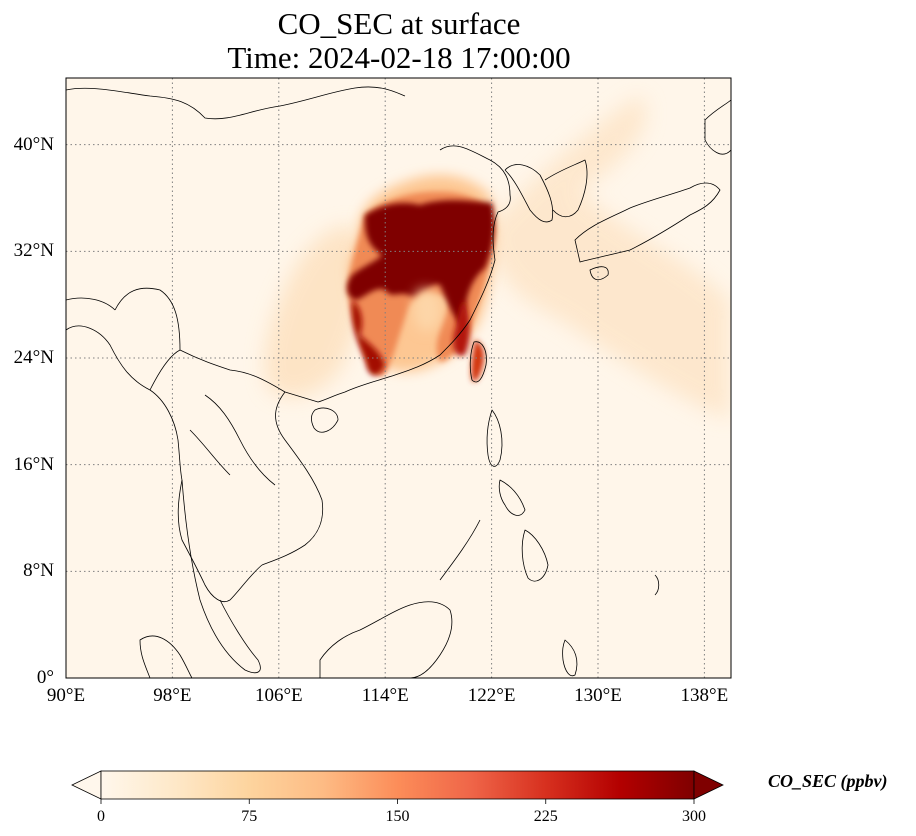 Image resolution: width=916 pixels, height=836 pixels. What do you see at coordinates (172, 695) in the screenshot?
I see `lon-tick-label: 98°E` at bounding box center [172, 695].